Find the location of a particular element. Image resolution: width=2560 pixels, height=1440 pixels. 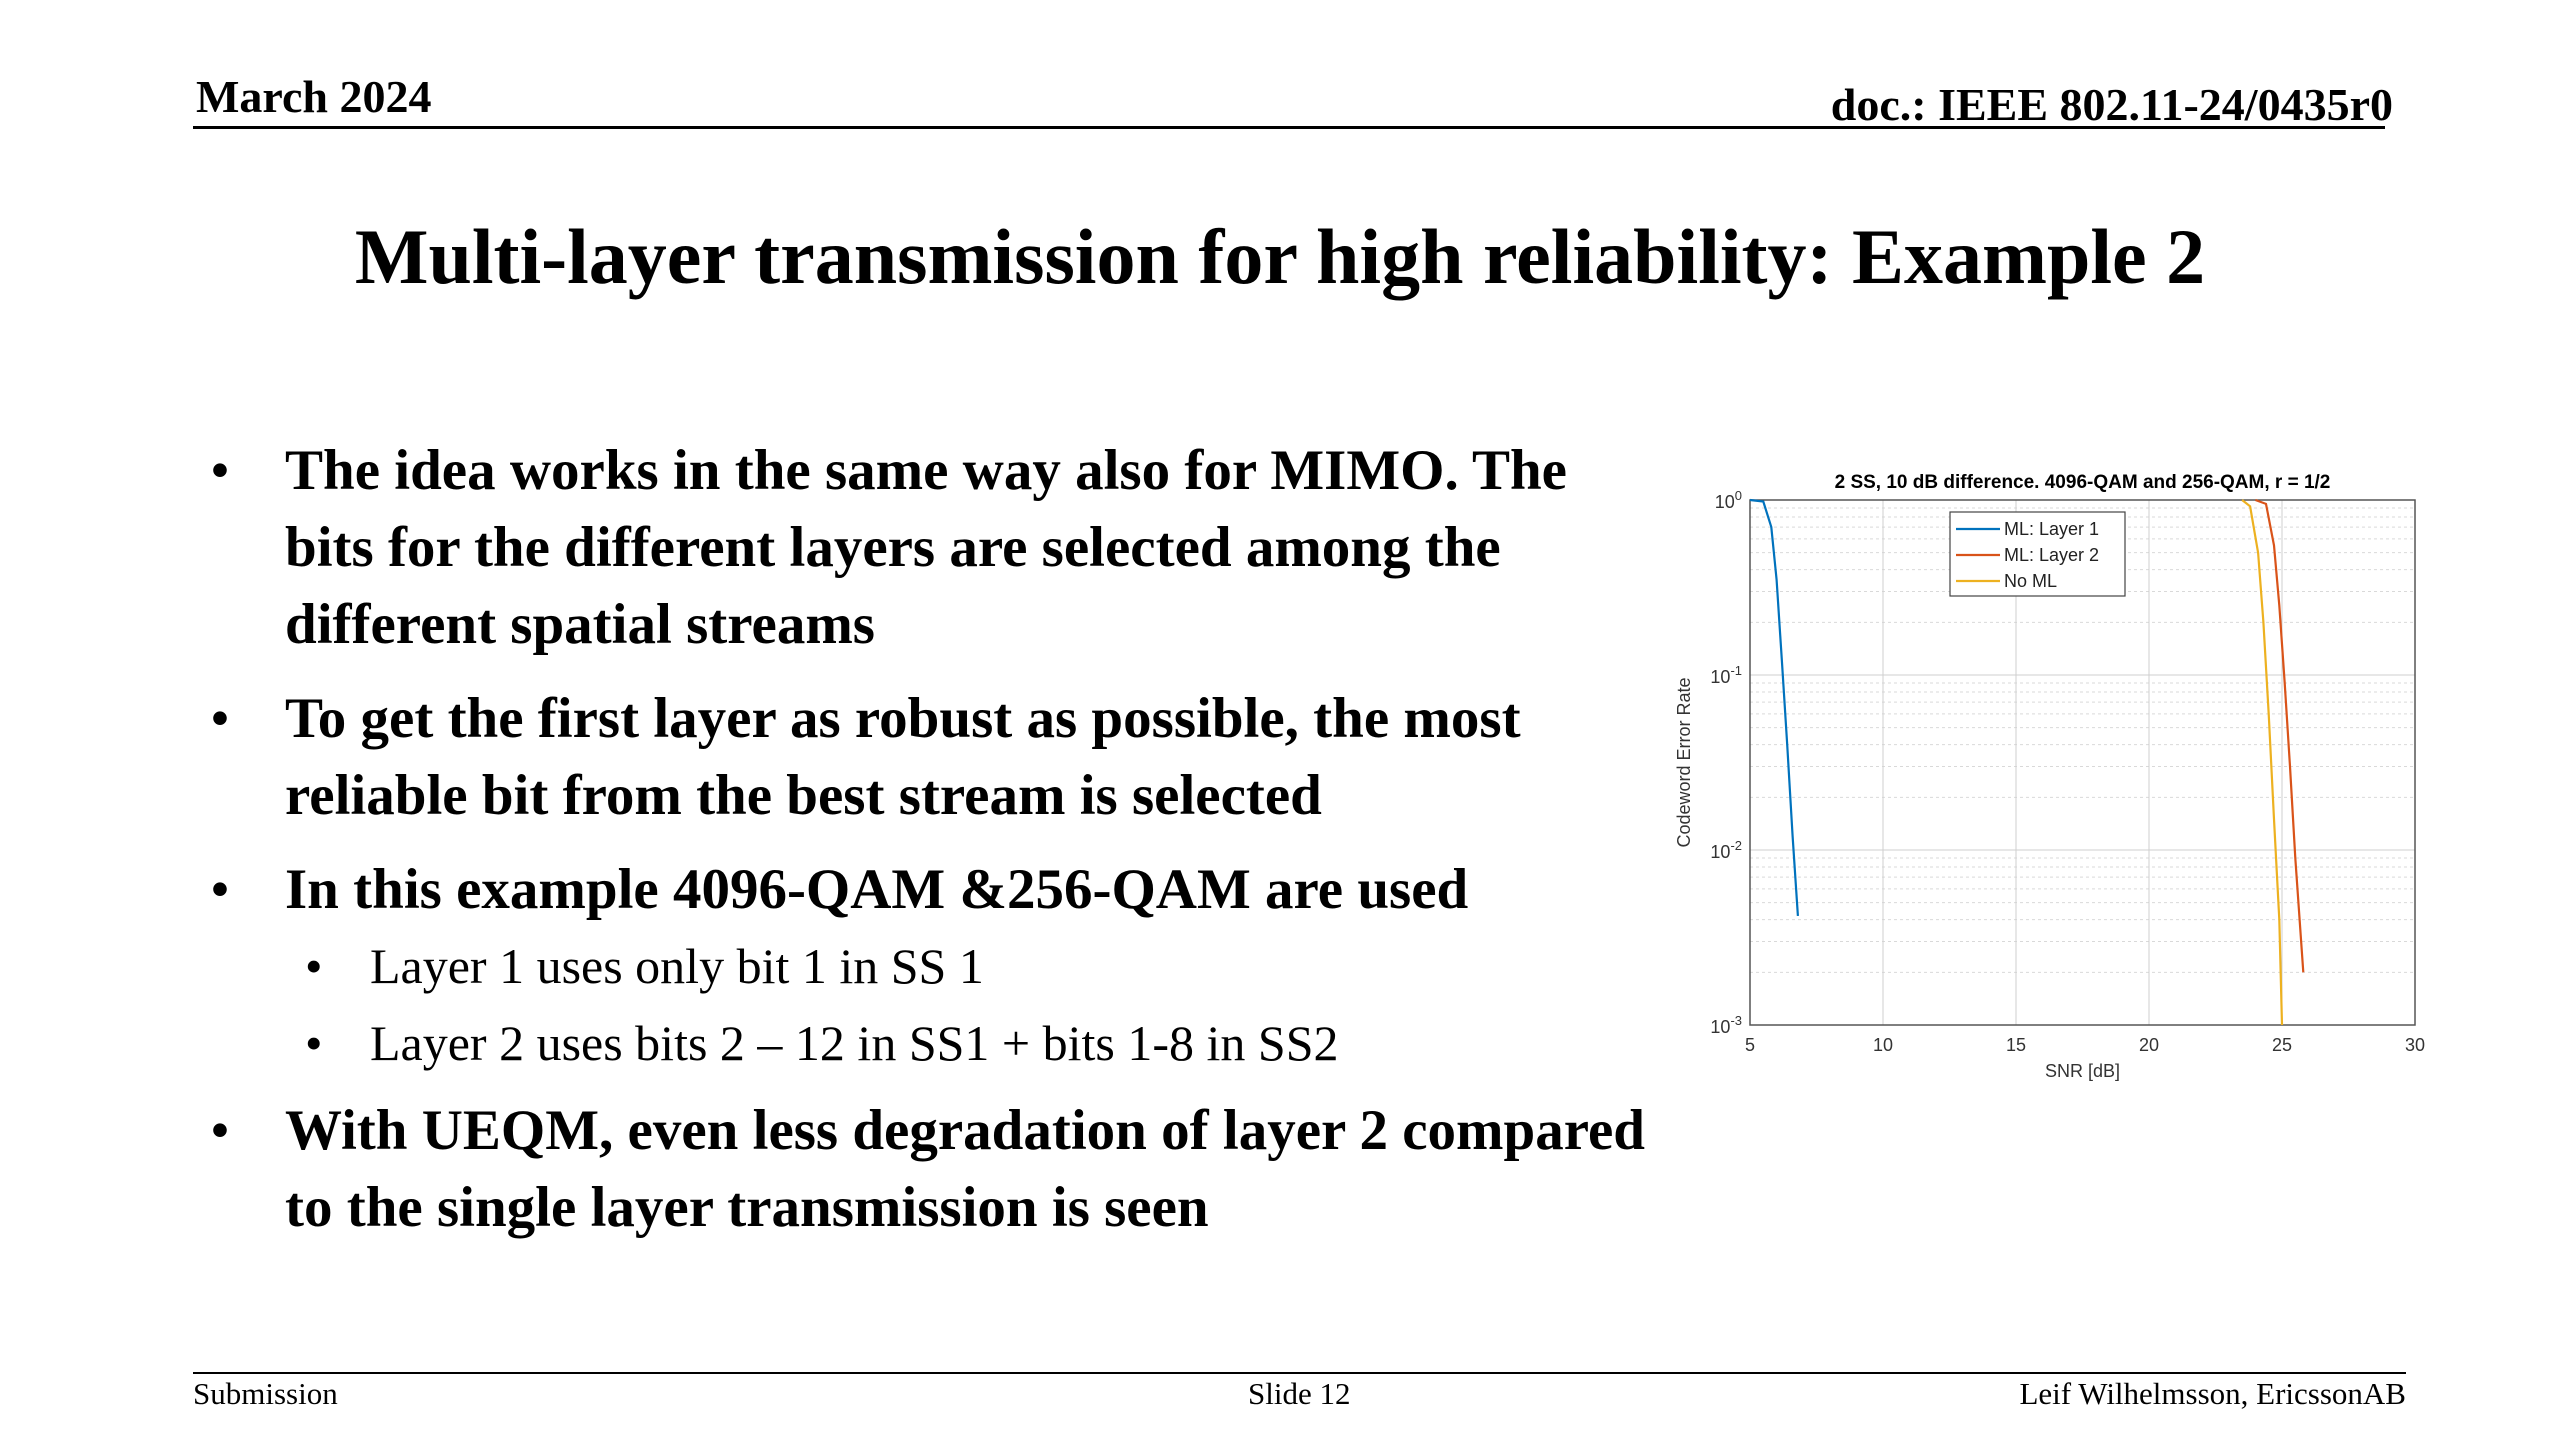

x-axis-label: SNR [dB] is located at coordinates (2082, 1071).